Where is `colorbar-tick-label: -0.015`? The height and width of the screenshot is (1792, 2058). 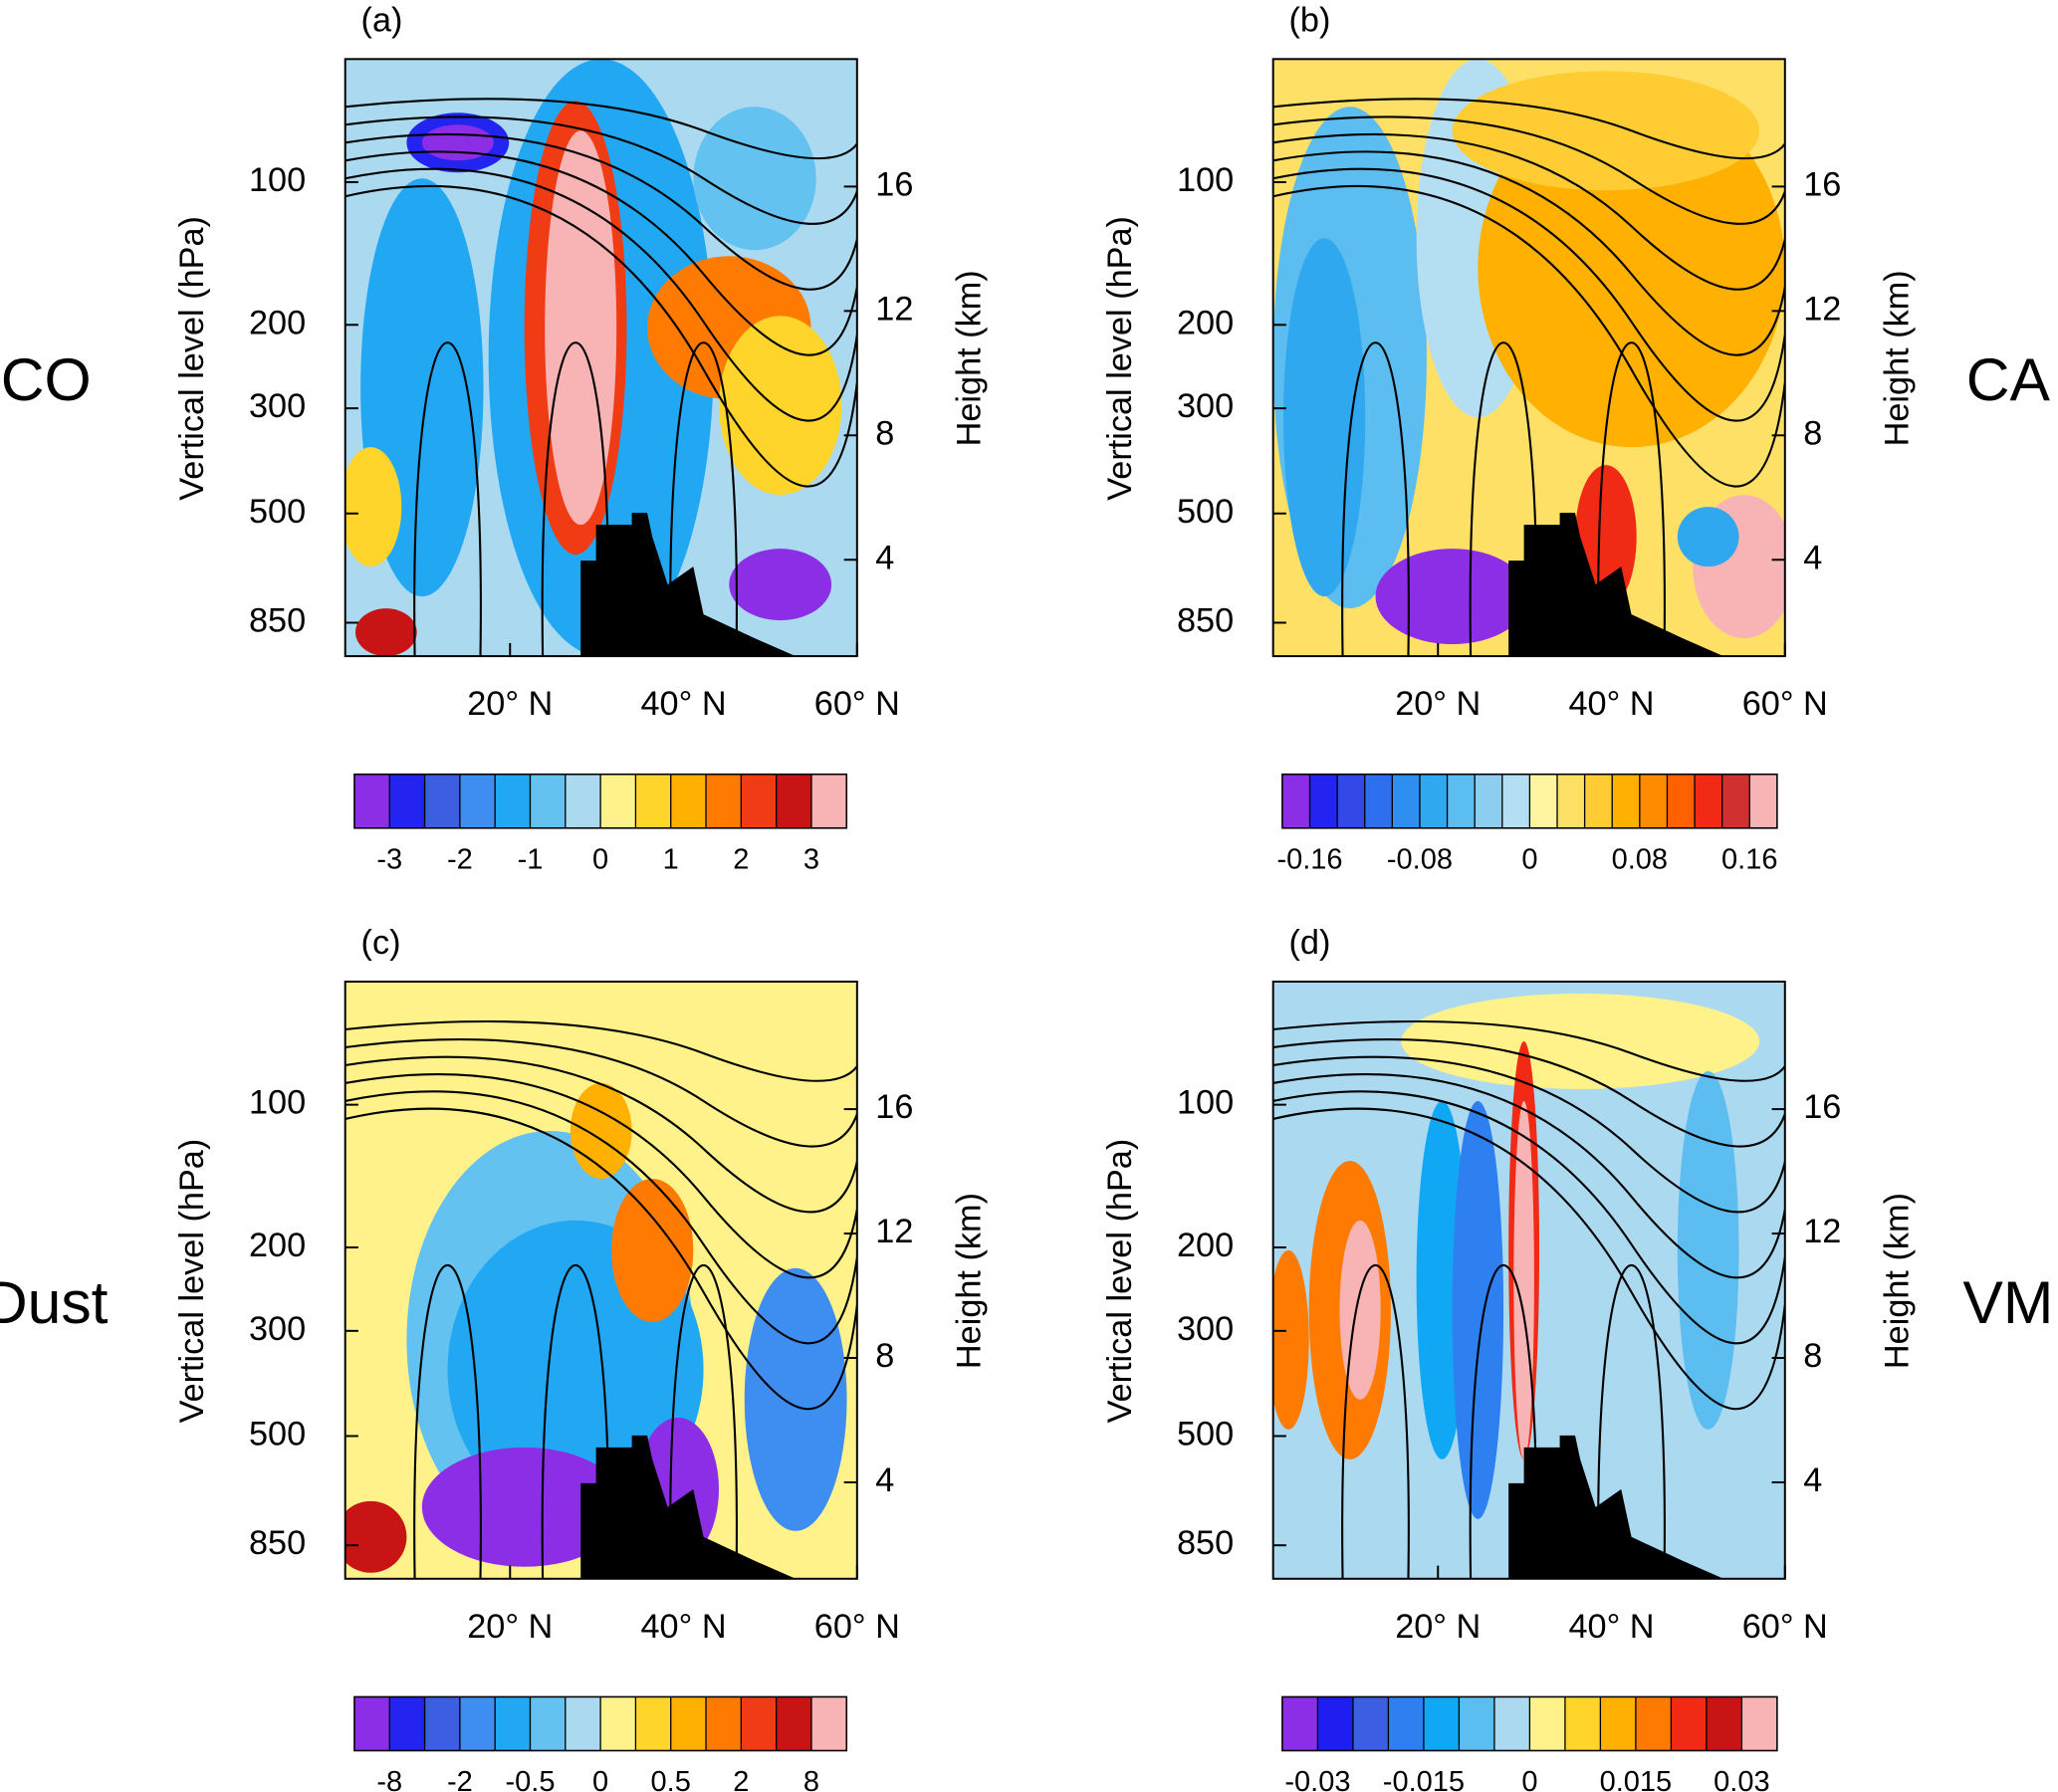
colorbar-tick-label: -0.015 is located at coordinates (1424, 1779).